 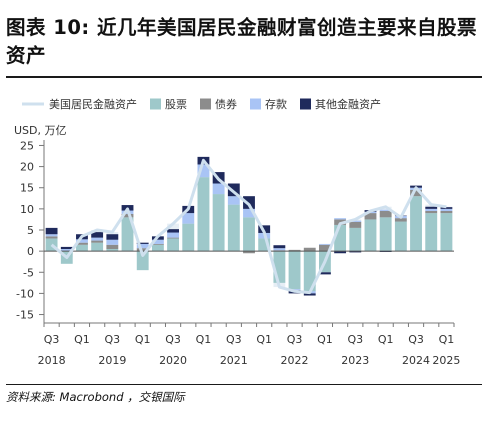 I want to click on y-tick-label: -5, so click(x=28, y=272).